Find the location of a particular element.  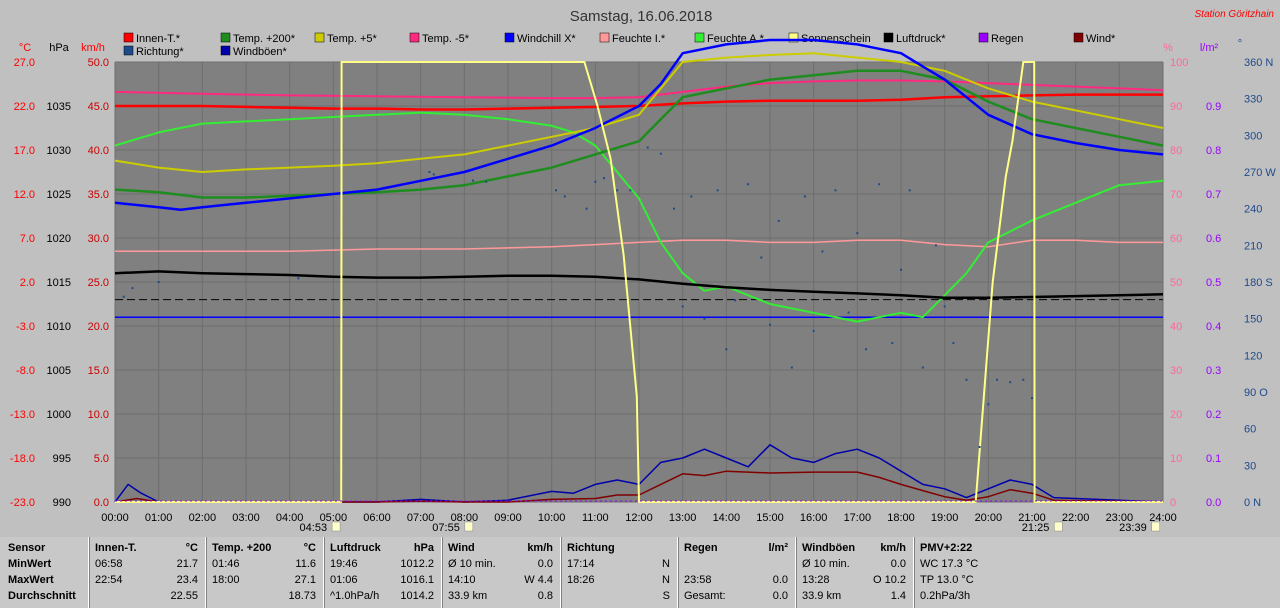

kmh-tick-label: 5.0 is located at coordinates (101, 459).